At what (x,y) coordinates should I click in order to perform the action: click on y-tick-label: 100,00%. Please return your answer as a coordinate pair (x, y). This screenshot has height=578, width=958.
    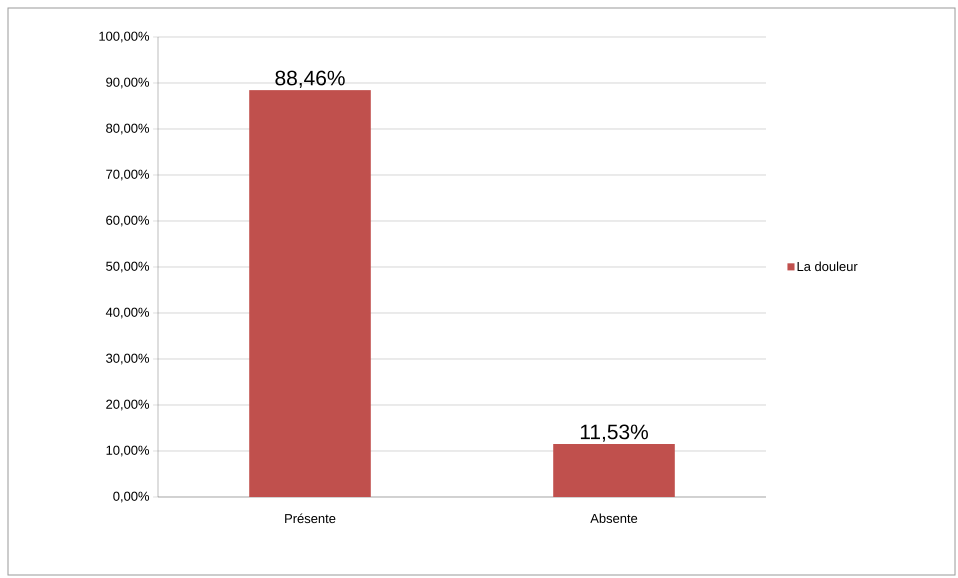
    Looking at the image, I should click on (124, 37).